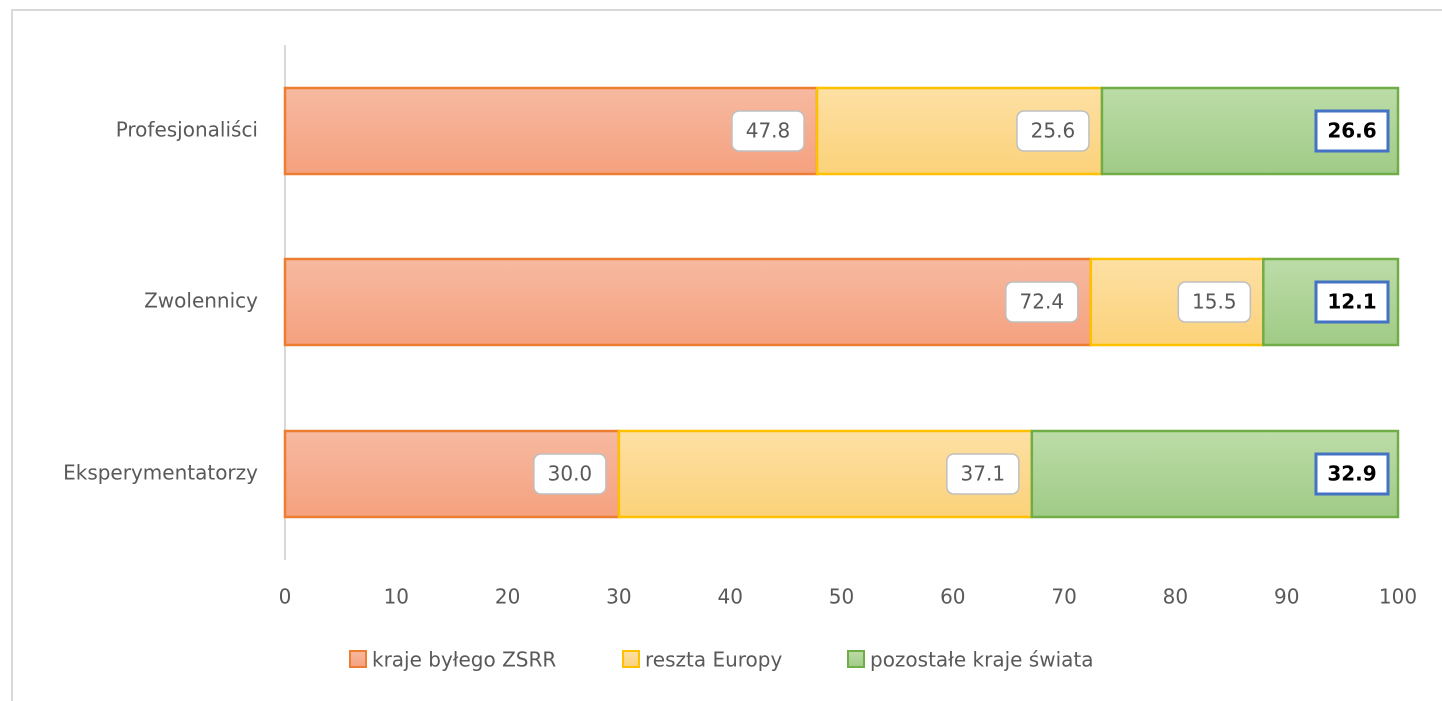 The height and width of the screenshot is (701, 1442). What do you see at coordinates (841, 597) in the screenshot?
I see `x-tick-label: 50` at bounding box center [841, 597].